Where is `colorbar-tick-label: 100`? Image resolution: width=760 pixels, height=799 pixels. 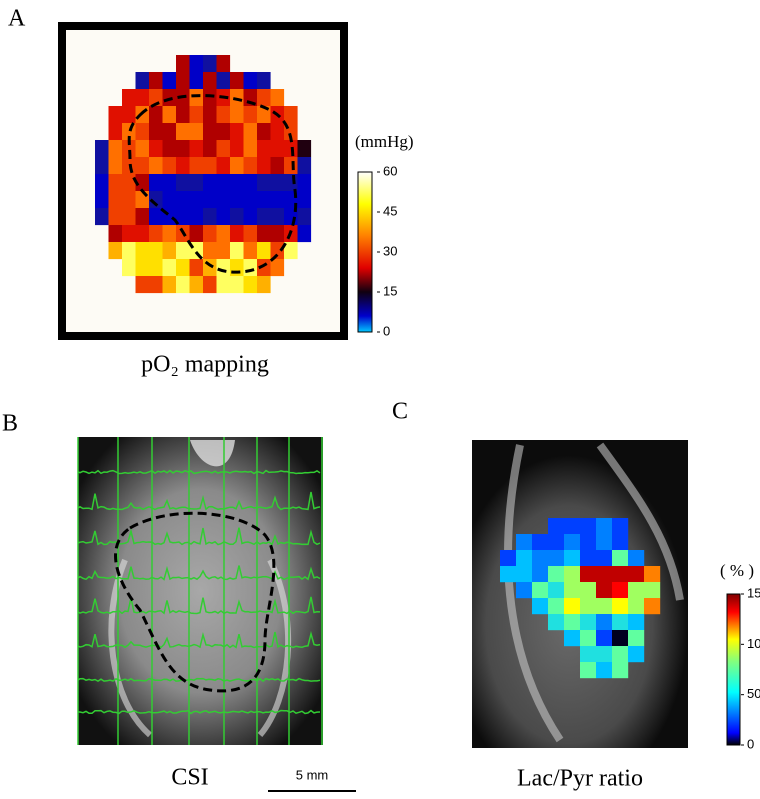 colorbar-tick-label: 100 is located at coordinates (753, 643).